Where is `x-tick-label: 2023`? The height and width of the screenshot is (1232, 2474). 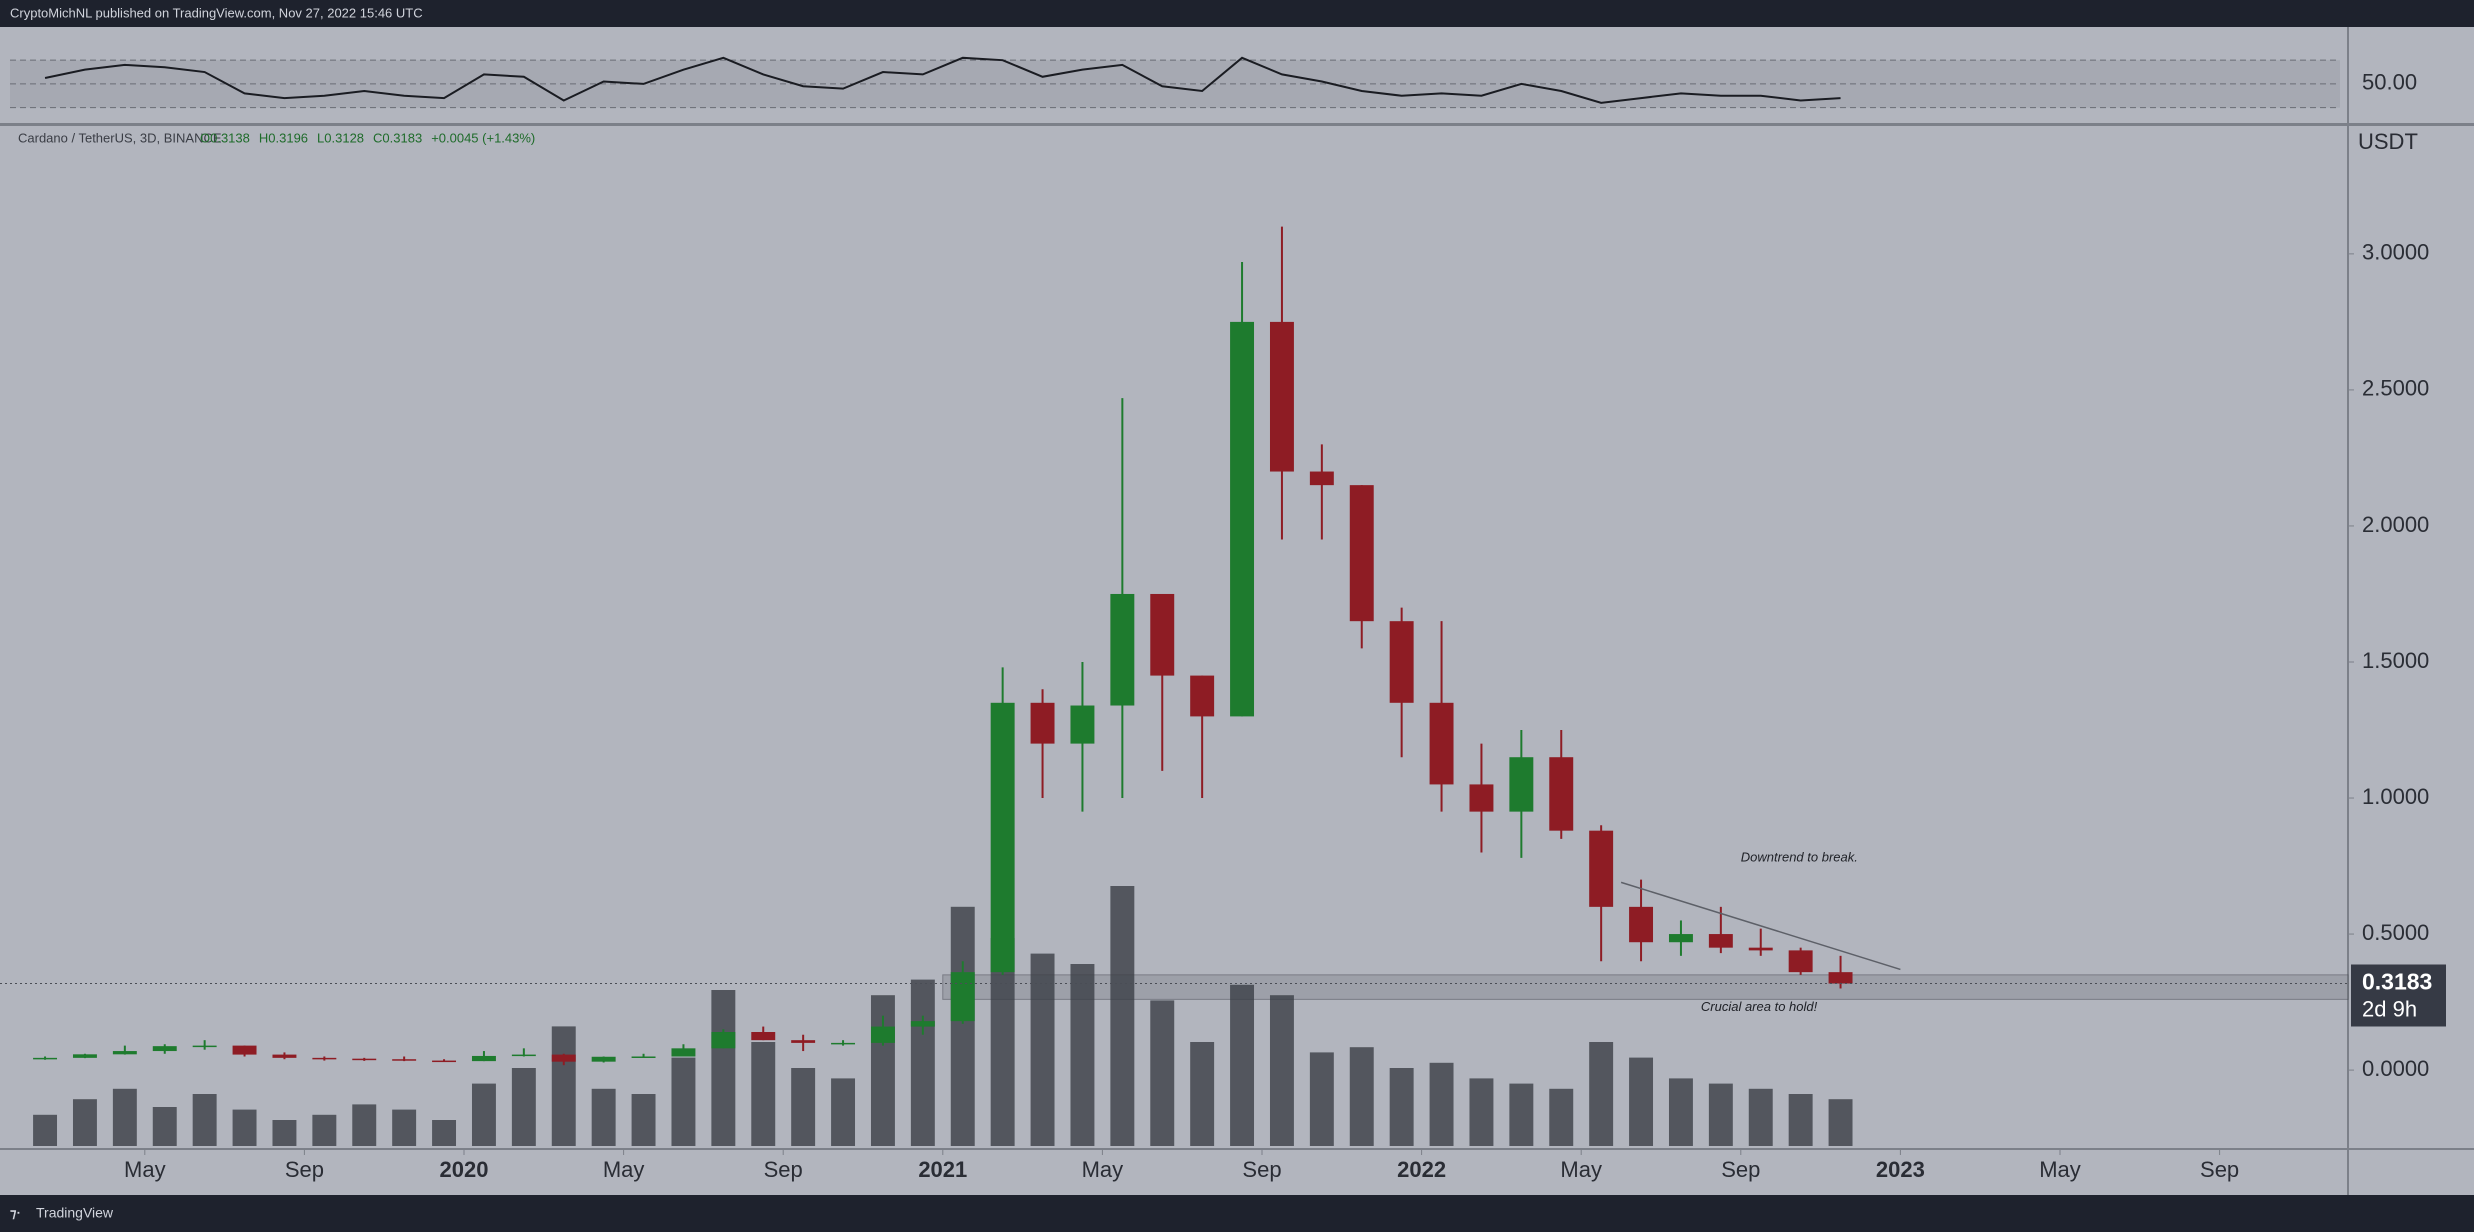
x-tick-label: 2023 is located at coordinates (1900, 1169).